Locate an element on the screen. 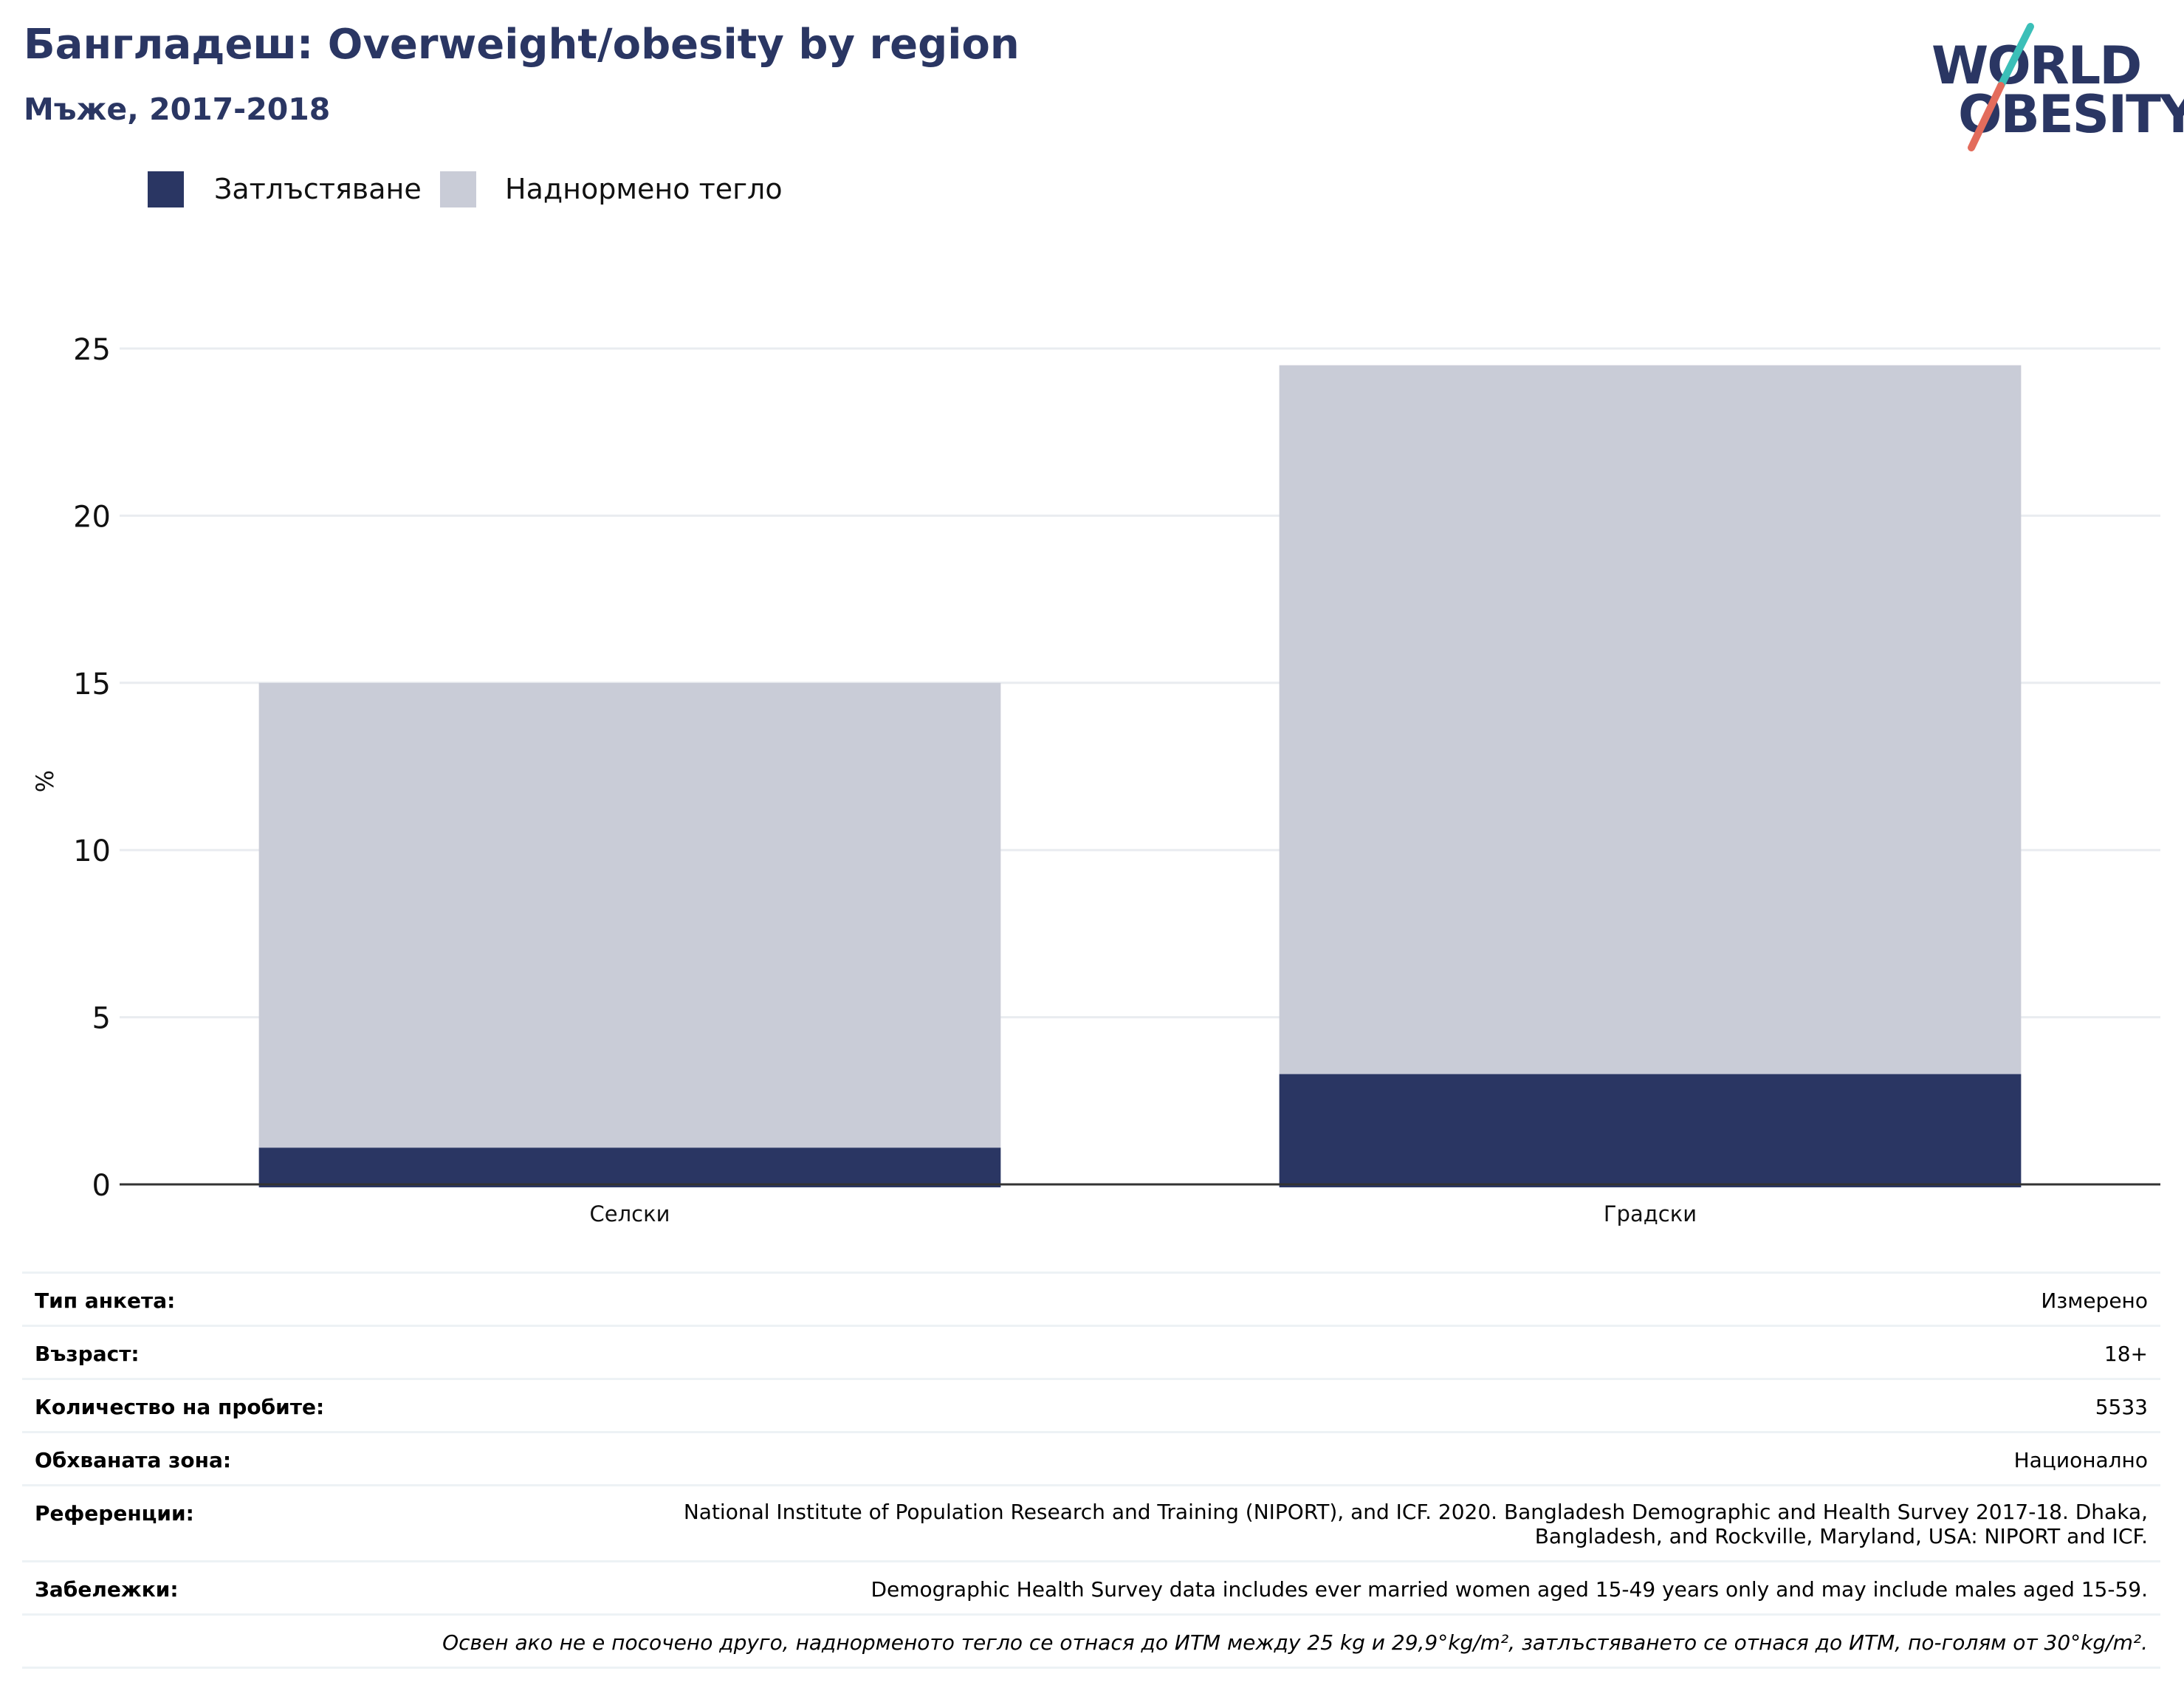 This screenshot has height=1702, width=2184. logo-slash-icon is located at coordinates (2001, 87).